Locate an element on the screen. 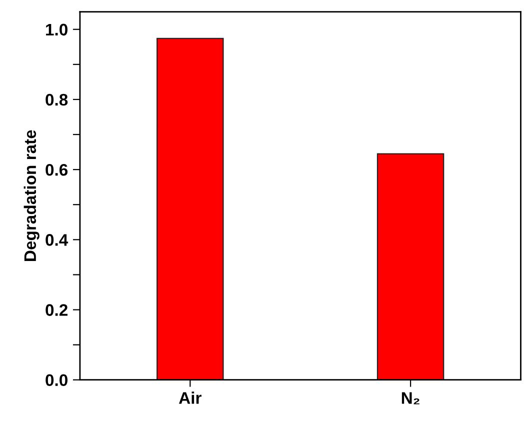 The image size is (526, 423). y-tick-label: 0.6 is located at coordinates (57, 170).